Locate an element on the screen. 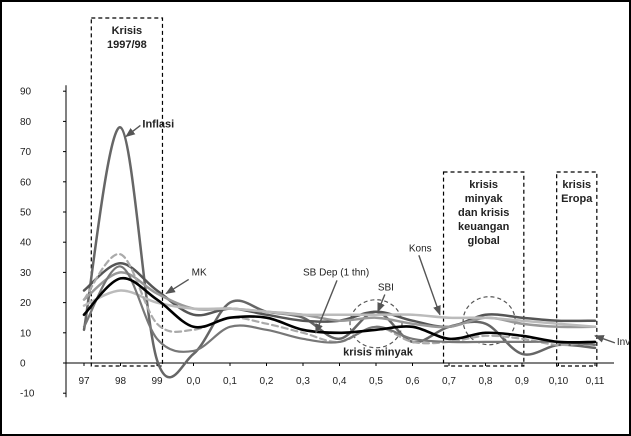  y-tick-label: 40 is located at coordinates (26, 243).